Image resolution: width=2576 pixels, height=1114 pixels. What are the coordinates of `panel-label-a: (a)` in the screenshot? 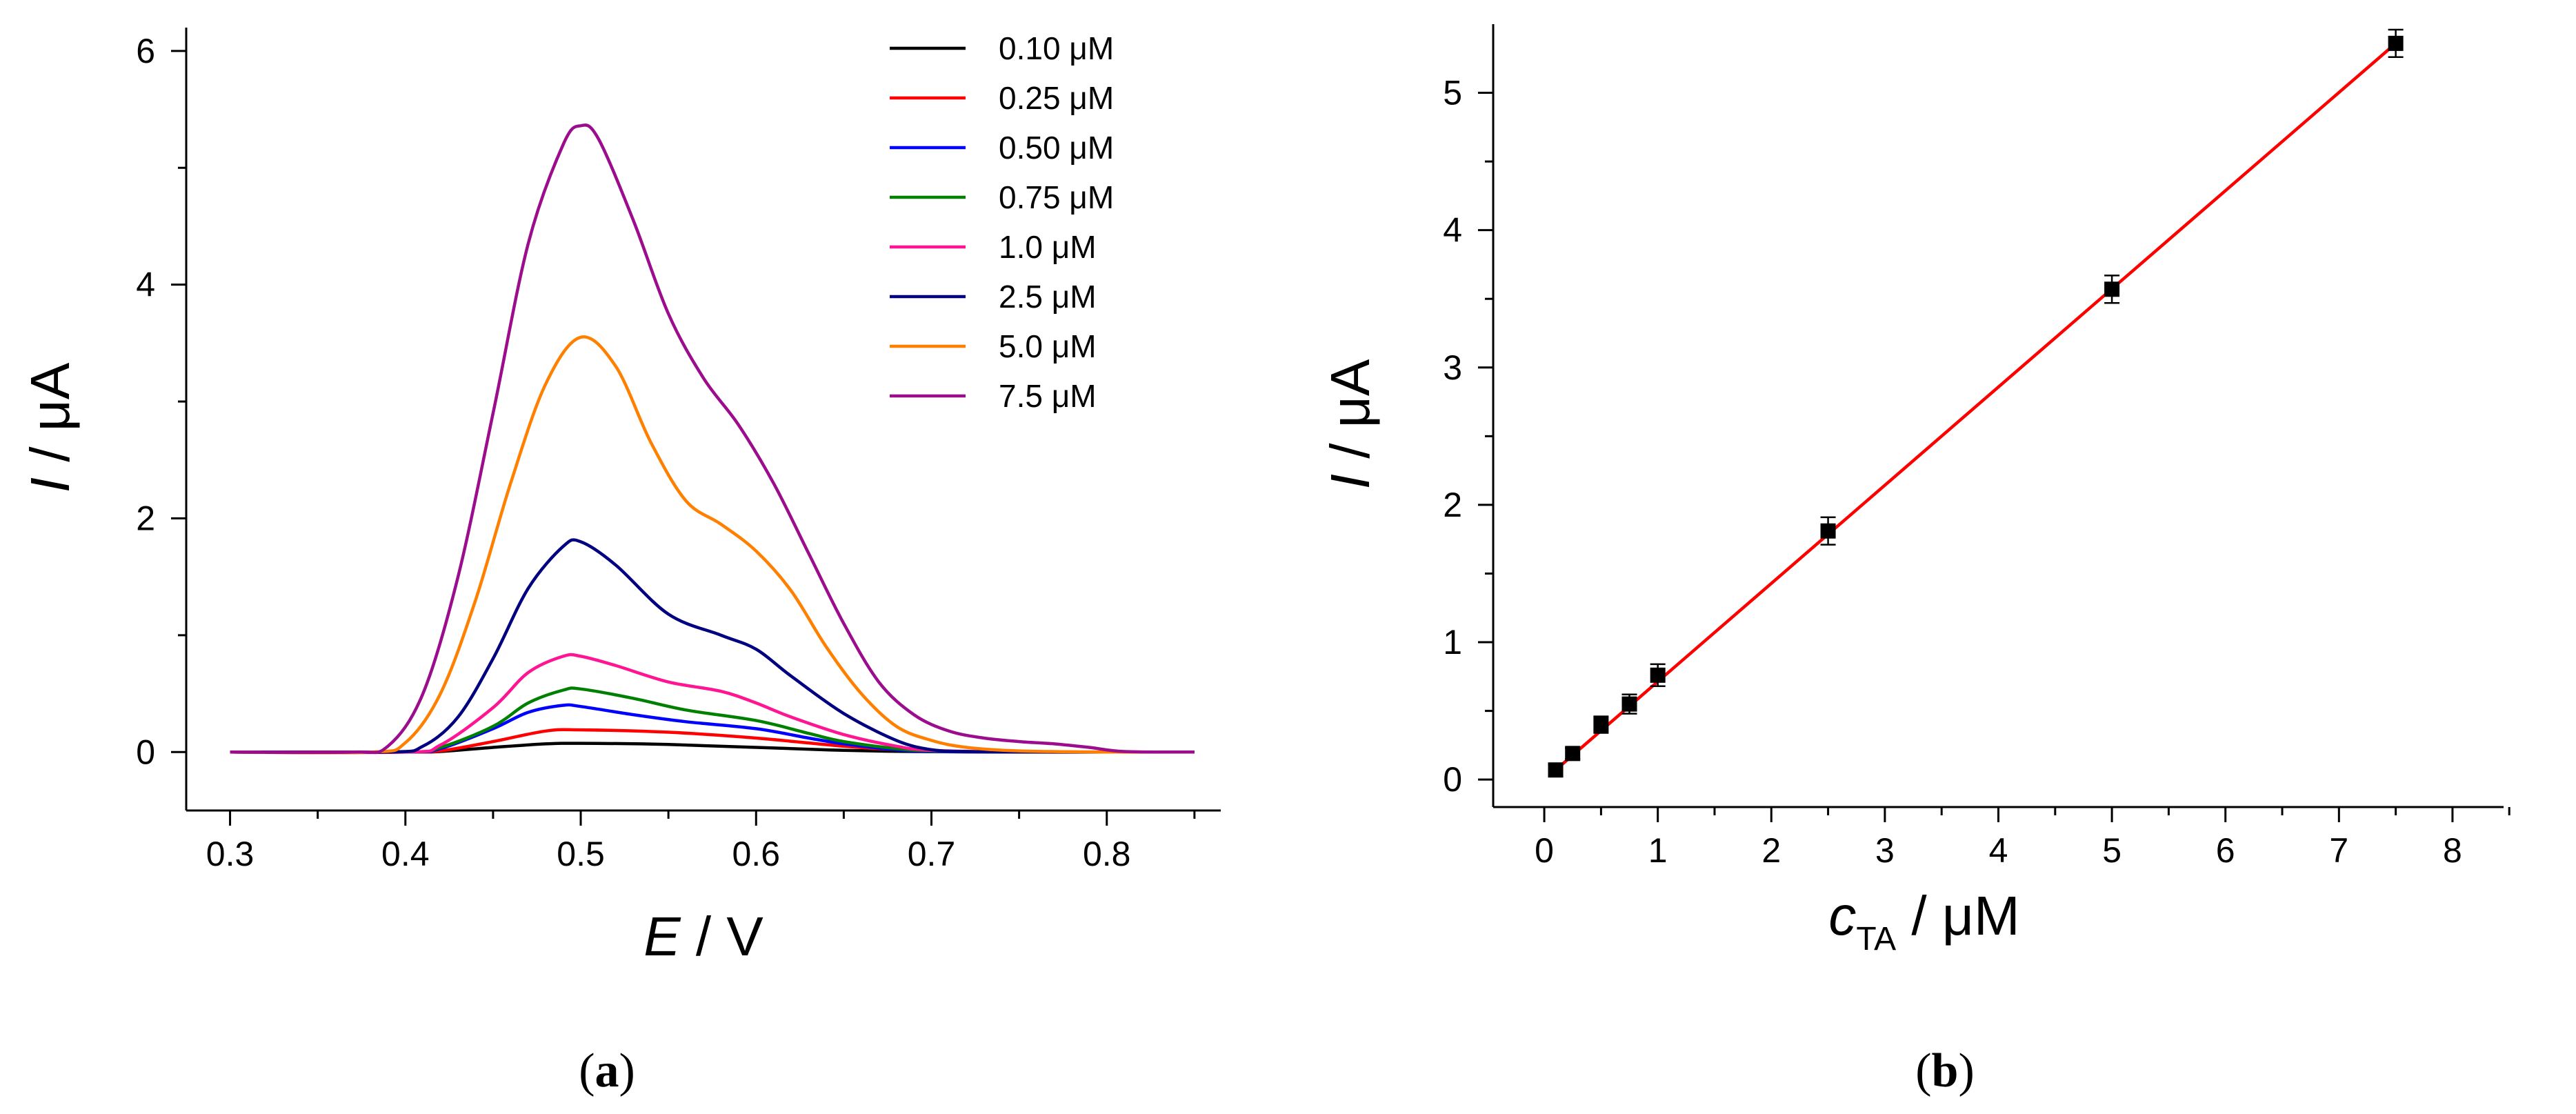 It's located at (607, 1070).